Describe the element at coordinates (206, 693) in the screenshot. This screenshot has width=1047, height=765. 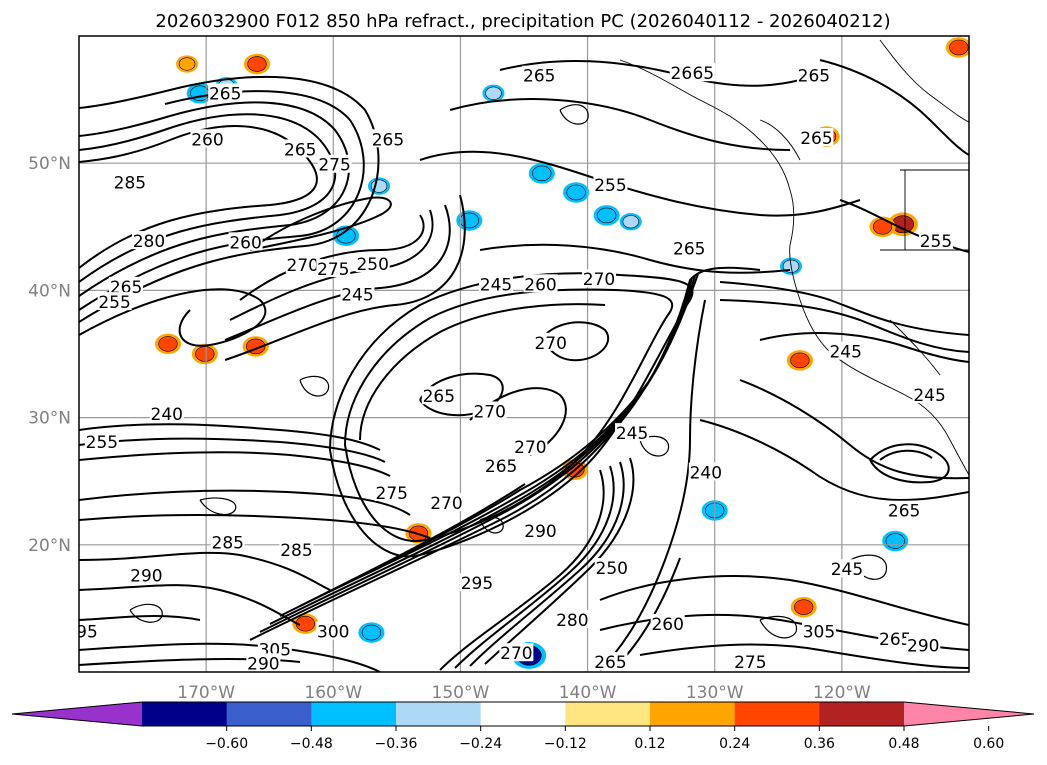
I see `lon-tick-label: 170°W` at that location.